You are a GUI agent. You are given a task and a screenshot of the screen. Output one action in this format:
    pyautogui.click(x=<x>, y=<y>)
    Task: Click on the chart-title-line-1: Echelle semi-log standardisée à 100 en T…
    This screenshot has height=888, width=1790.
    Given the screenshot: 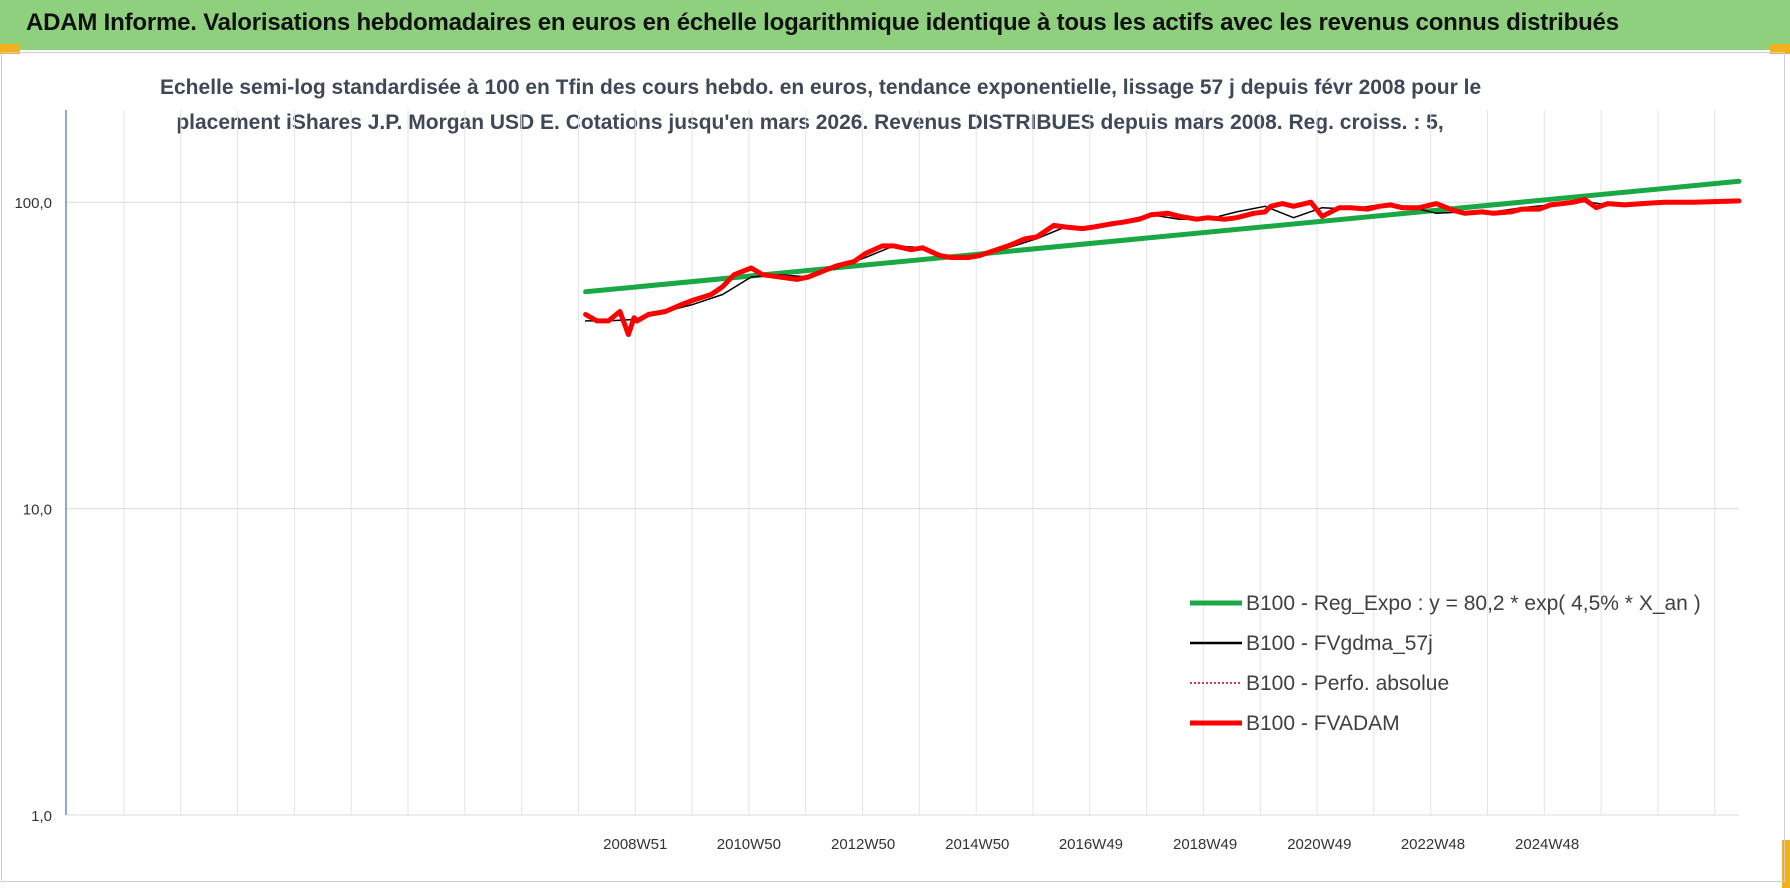 What is the action you would take?
    pyautogui.click(x=821, y=87)
    